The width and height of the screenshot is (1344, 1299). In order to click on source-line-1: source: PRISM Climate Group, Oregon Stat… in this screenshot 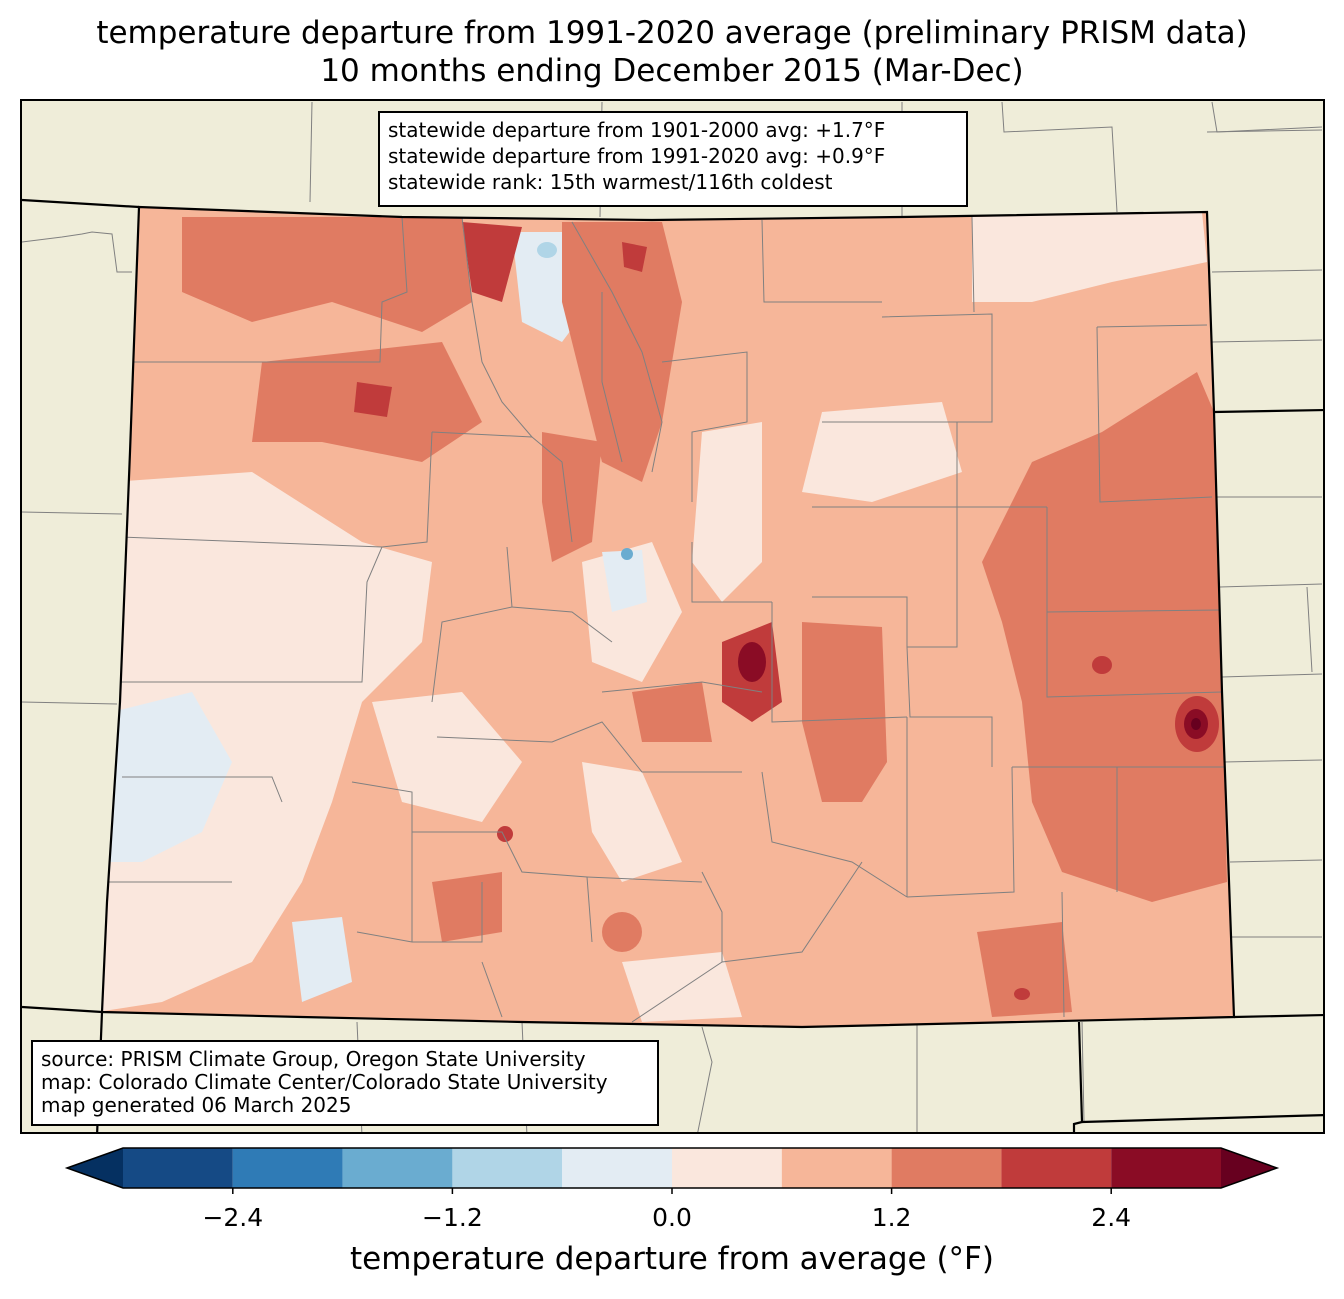, I will do `click(313, 1059)`.